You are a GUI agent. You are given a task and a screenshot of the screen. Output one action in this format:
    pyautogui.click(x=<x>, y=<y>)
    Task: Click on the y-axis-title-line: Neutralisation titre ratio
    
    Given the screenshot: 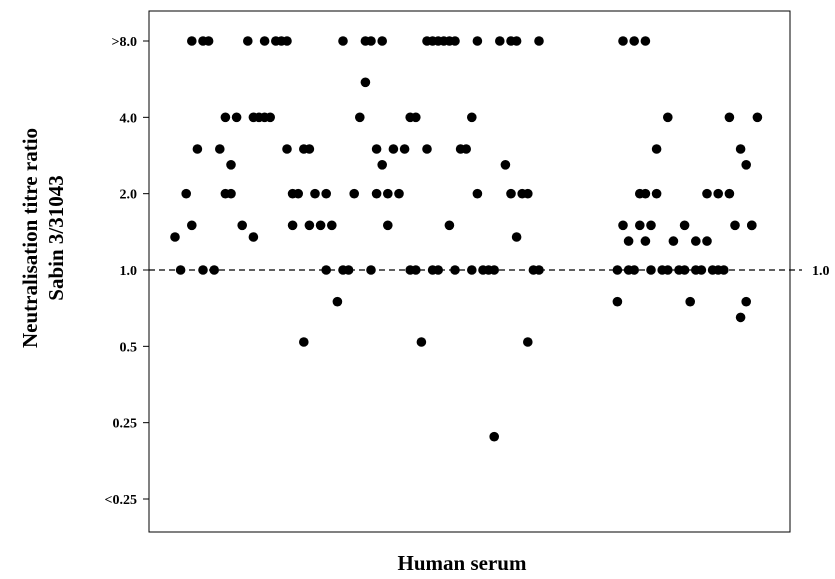 What is the action you would take?
    pyautogui.click(x=30, y=238)
    